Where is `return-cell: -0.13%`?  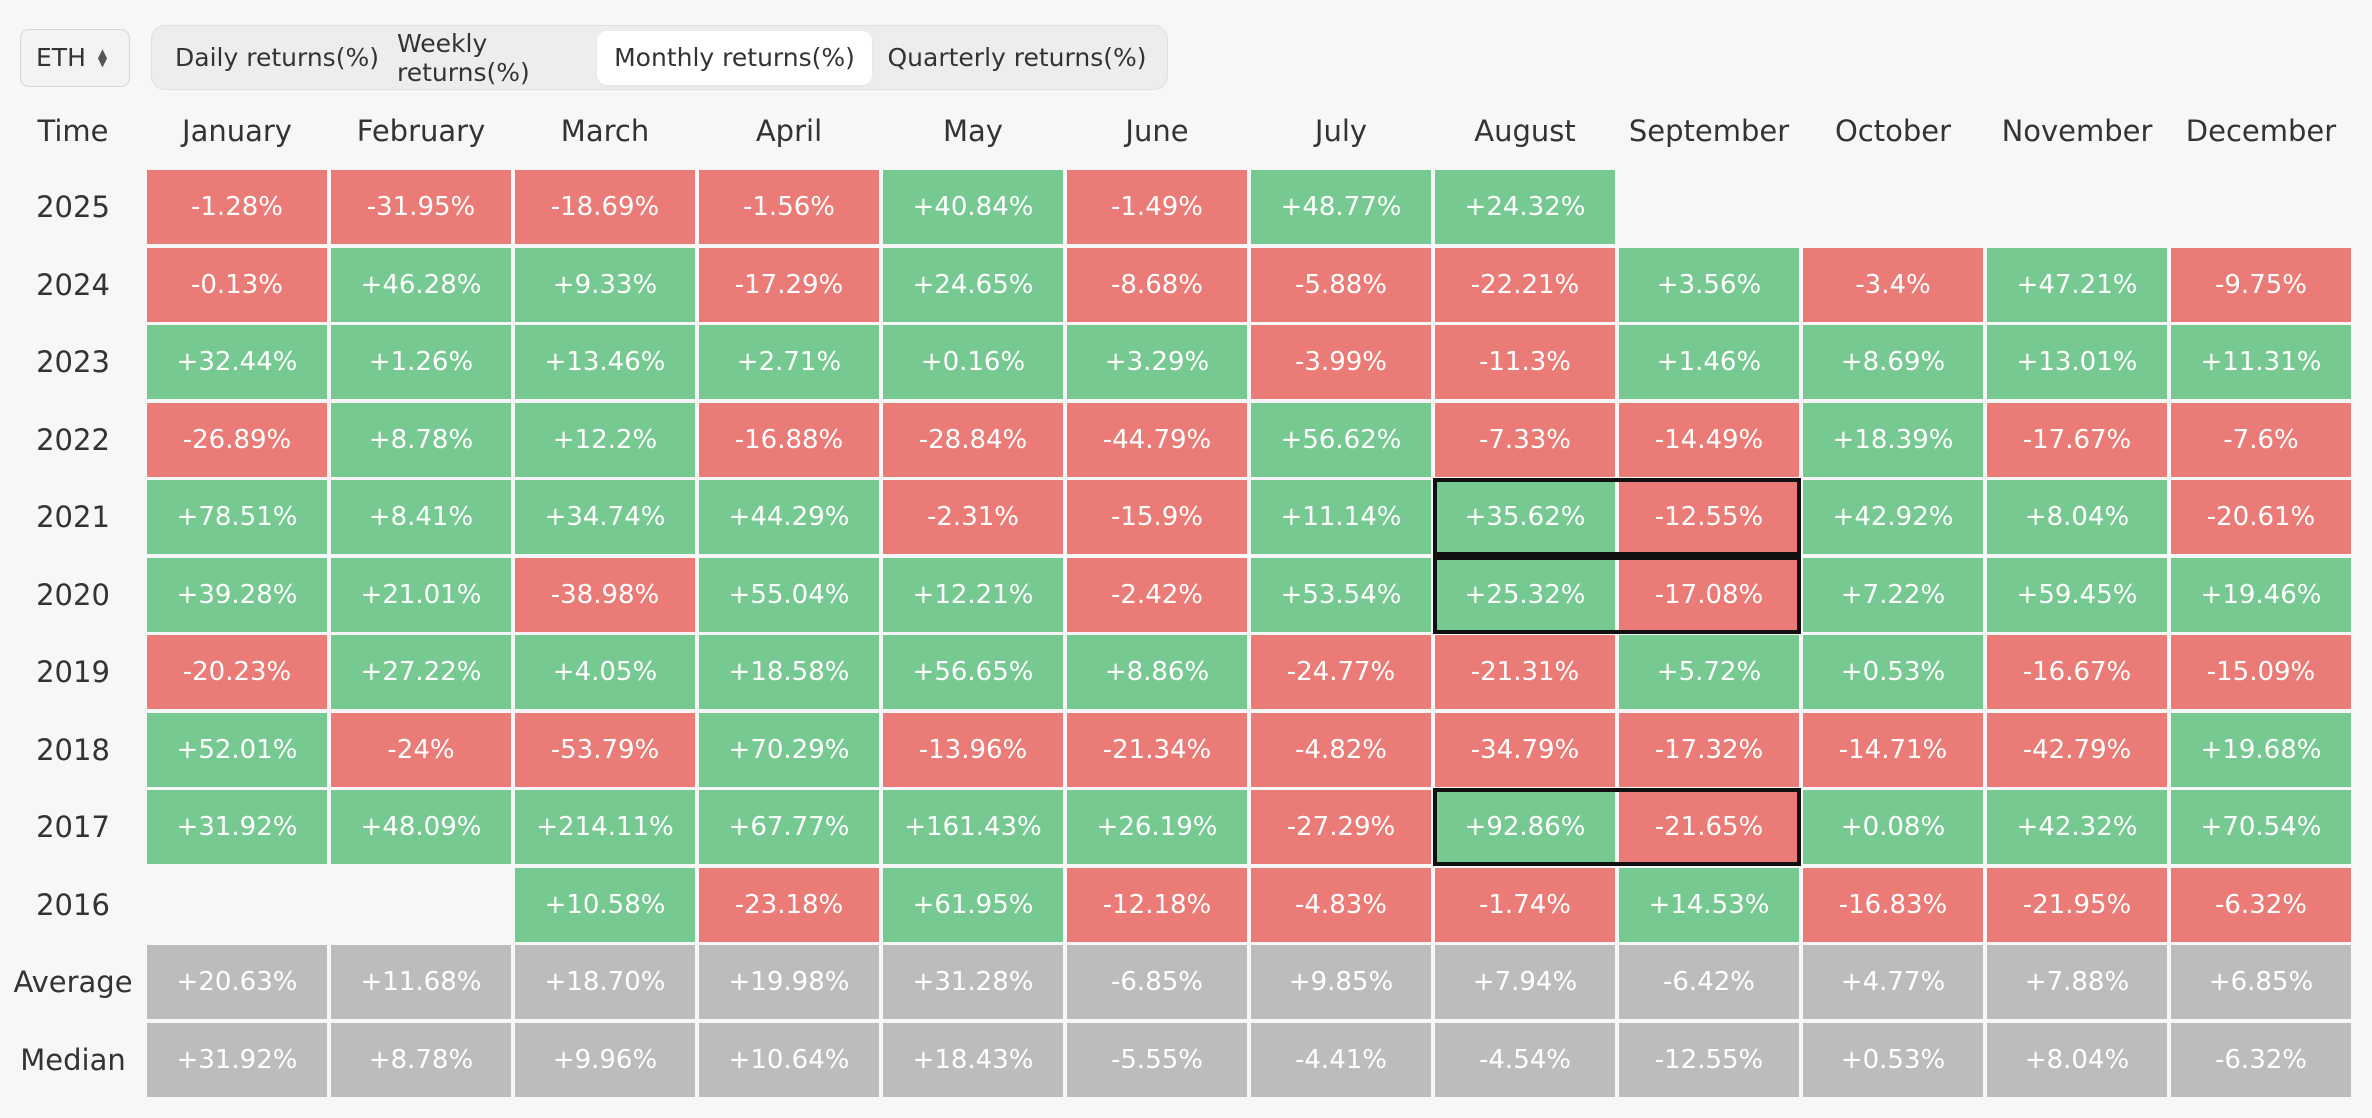 return-cell: -0.13% is located at coordinates (237, 284).